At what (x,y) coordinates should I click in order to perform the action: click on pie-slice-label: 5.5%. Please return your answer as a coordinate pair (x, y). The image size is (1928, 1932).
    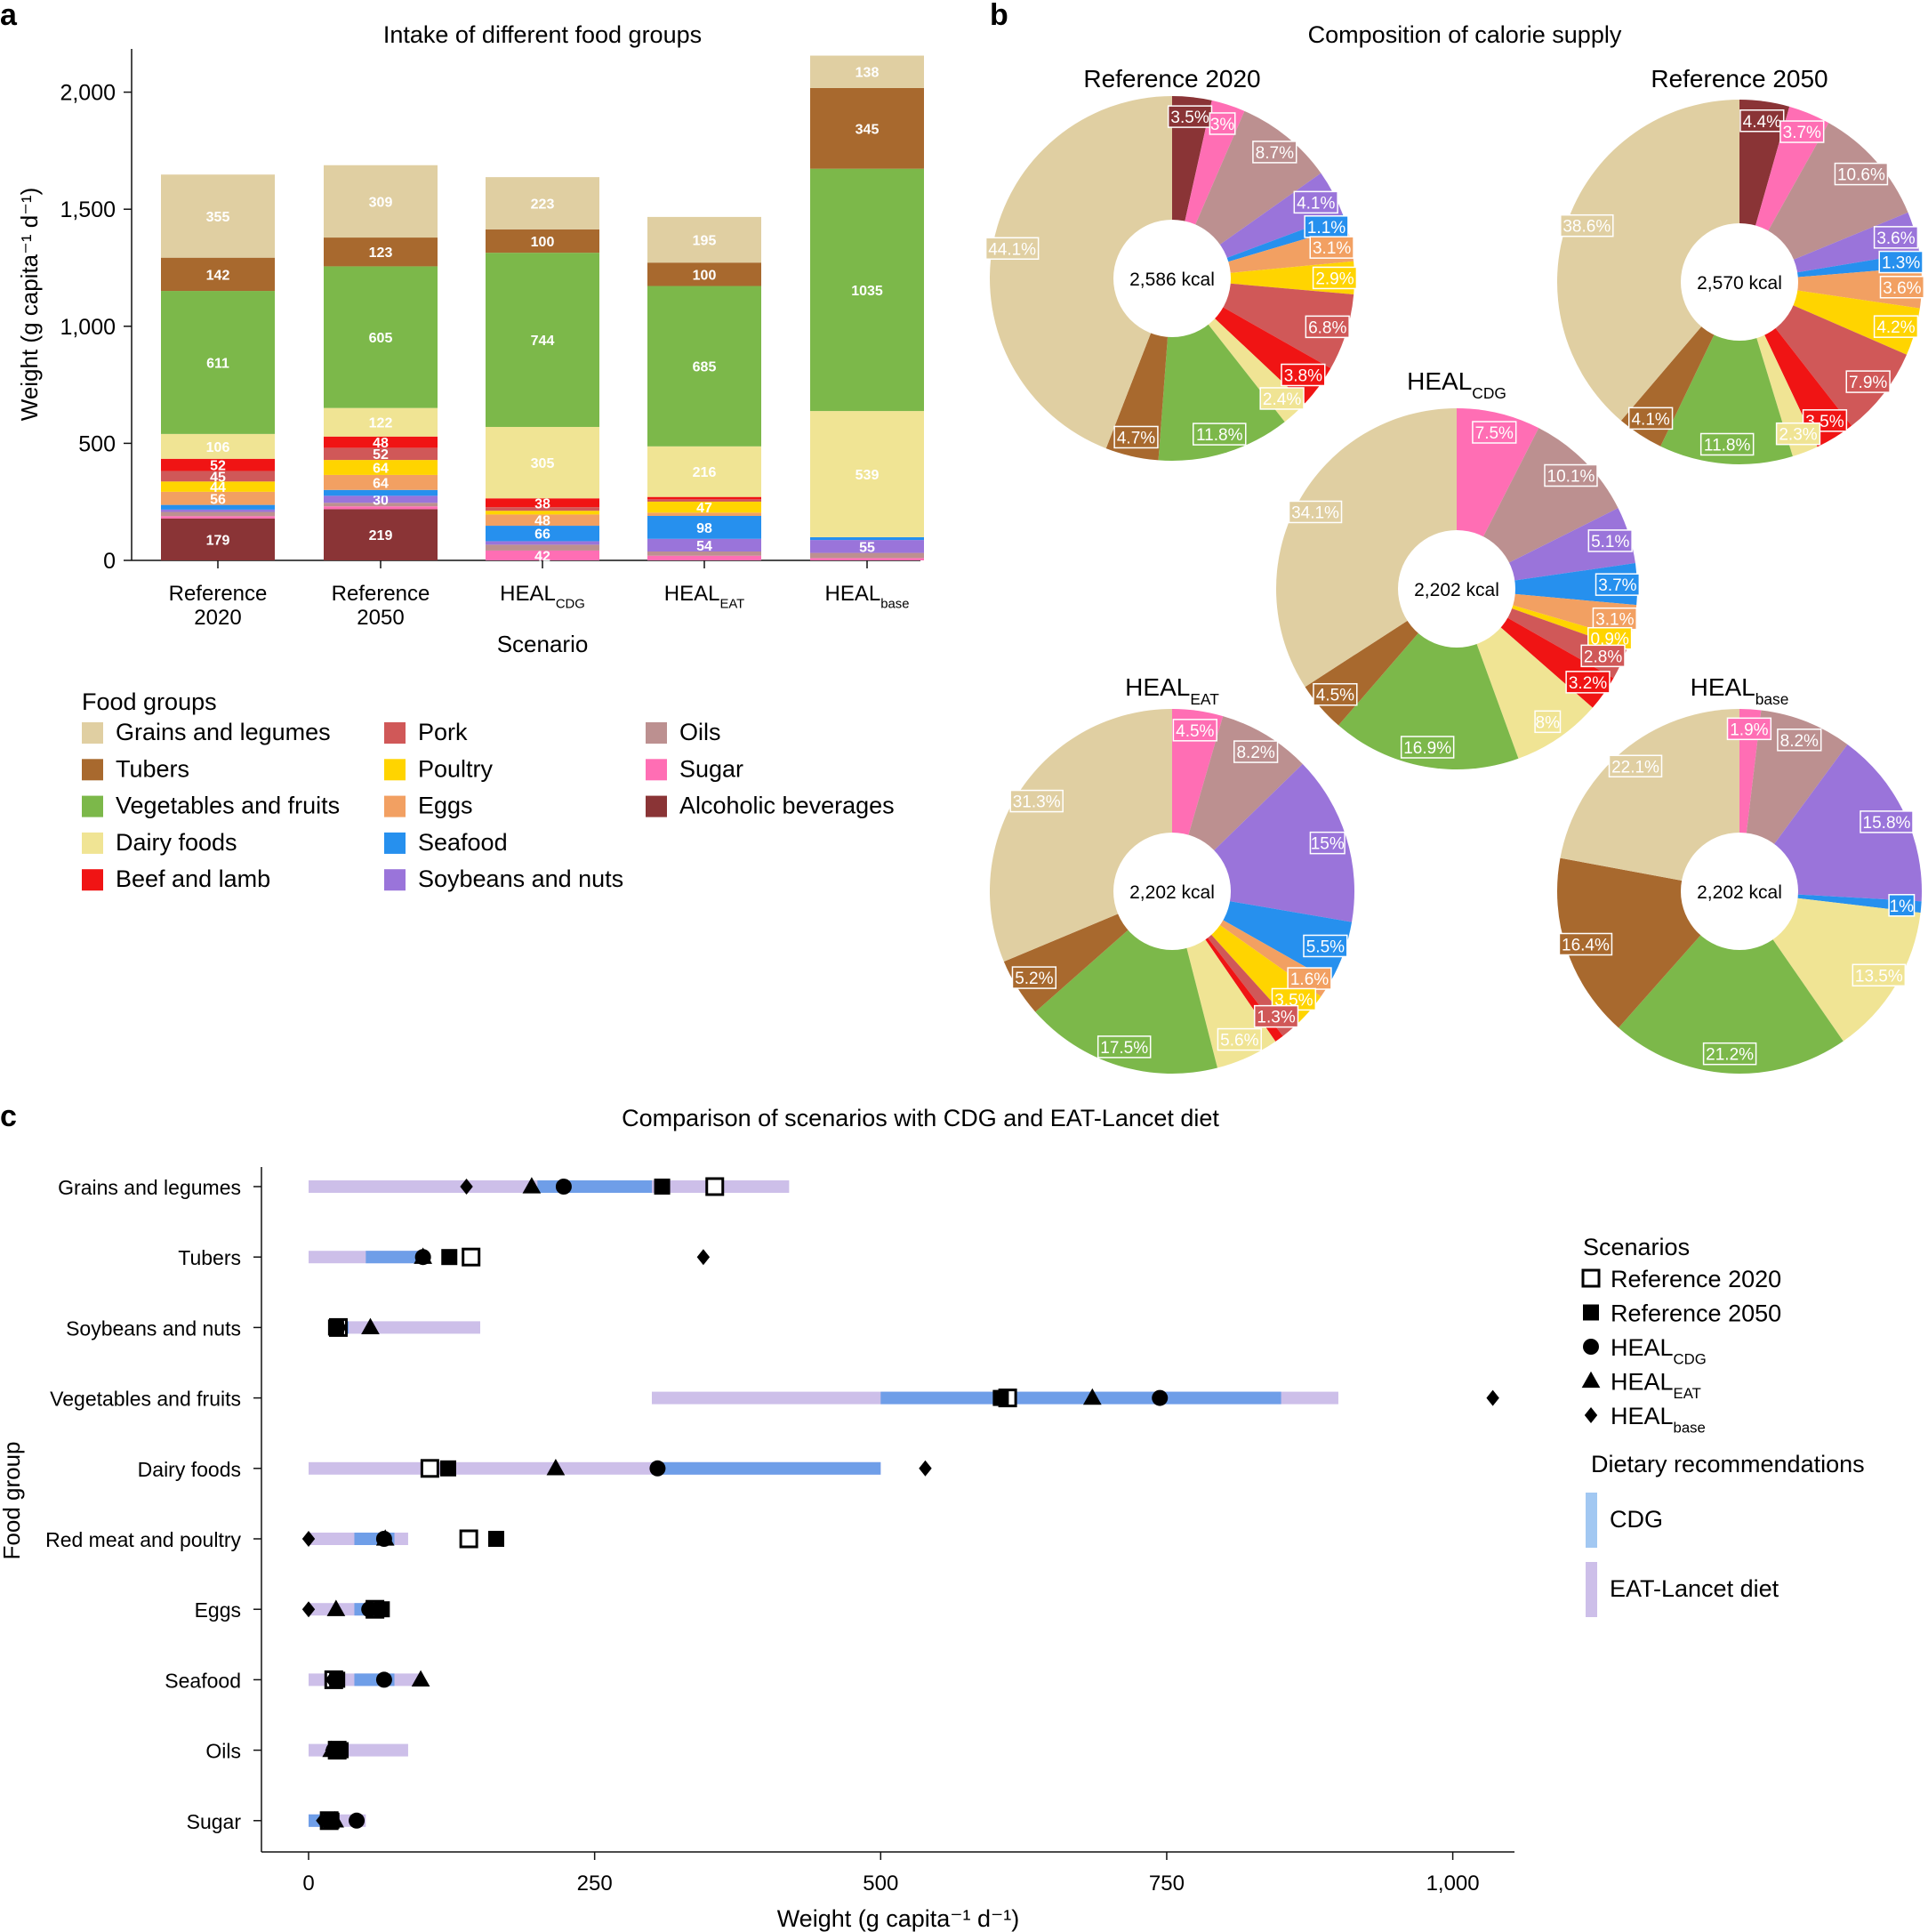
    Looking at the image, I should click on (1325, 947).